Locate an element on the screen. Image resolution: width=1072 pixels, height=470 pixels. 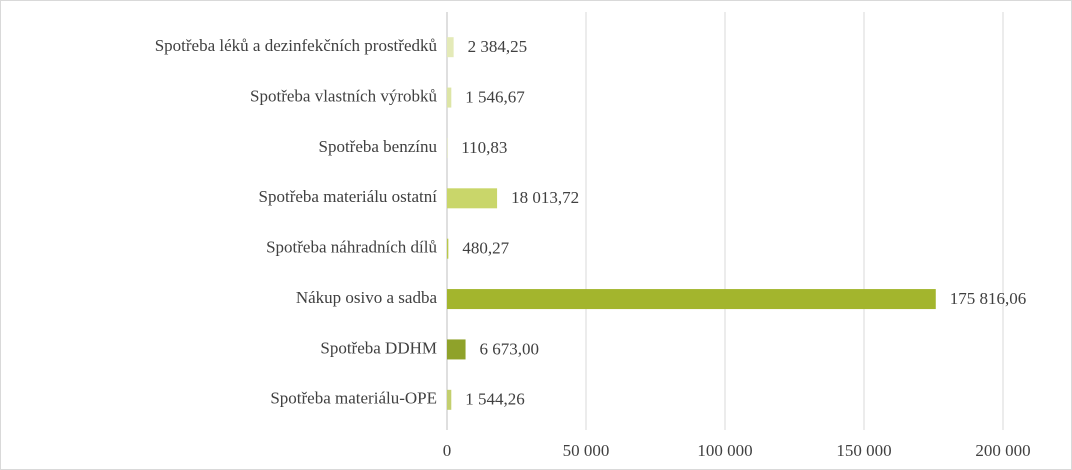
data-label: 1 544,26 is located at coordinates (495, 399).